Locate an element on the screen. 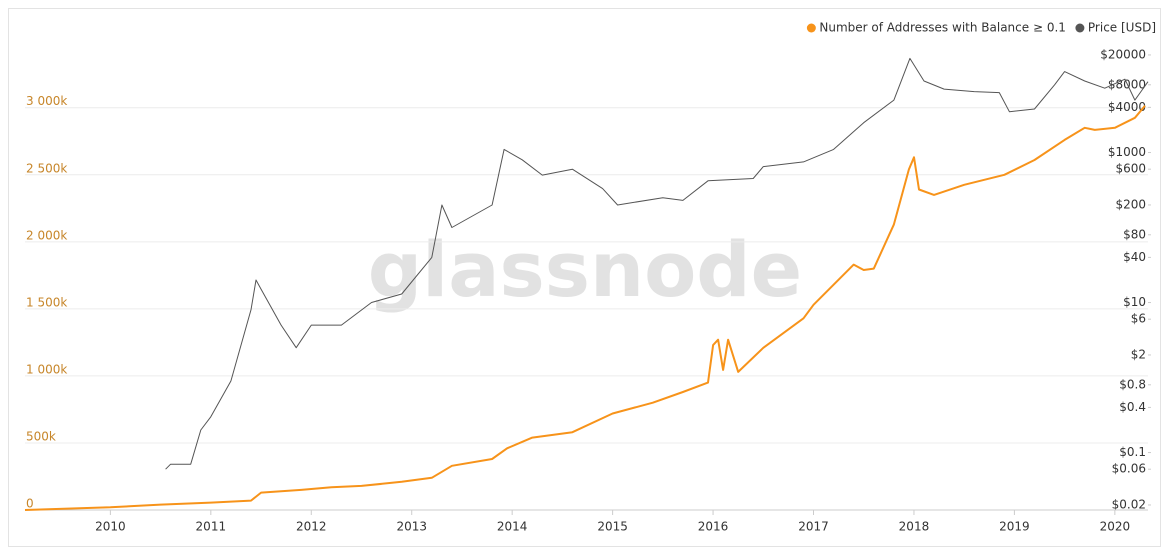 Image resolution: width=1172 pixels, height=556 pixels. y-tick-label: 2 000k is located at coordinates (46, 235).